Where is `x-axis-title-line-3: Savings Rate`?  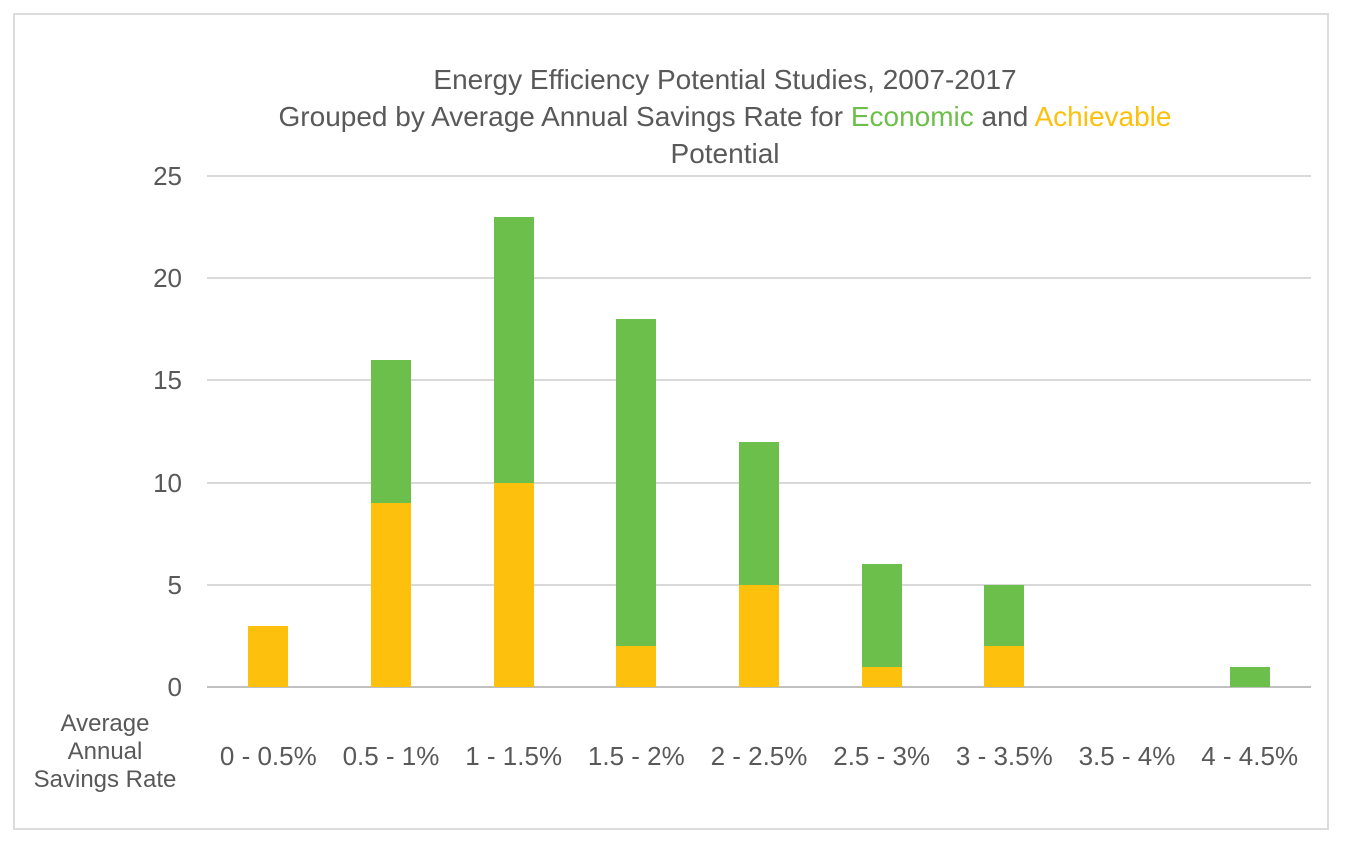 x-axis-title-line-3: Savings Rate is located at coordinates (105, 779).